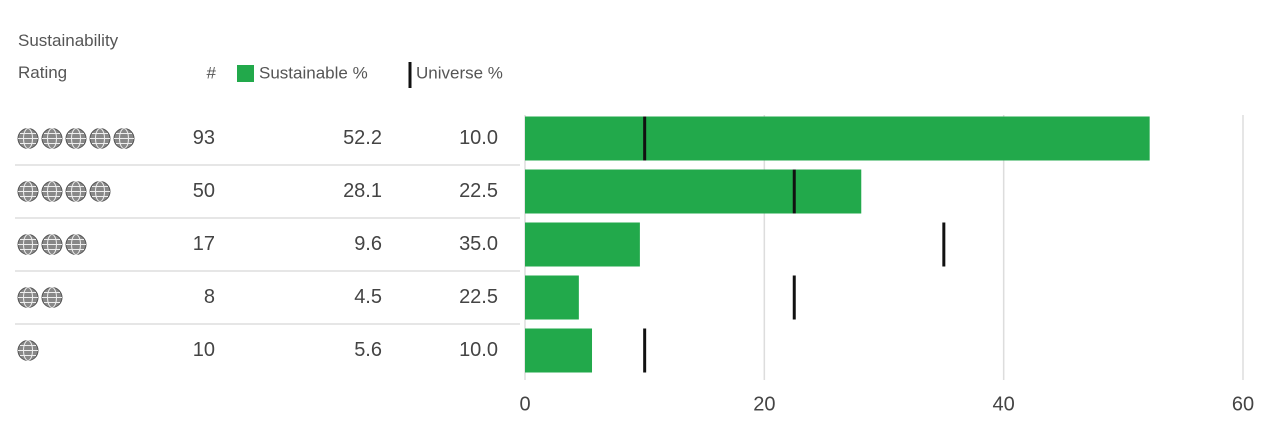 The width and height of the screenshot is (1275, 435). Describe the element at coordinates (478, 244) in the screenshot. I see `universe-pct: 35.0` at that location.